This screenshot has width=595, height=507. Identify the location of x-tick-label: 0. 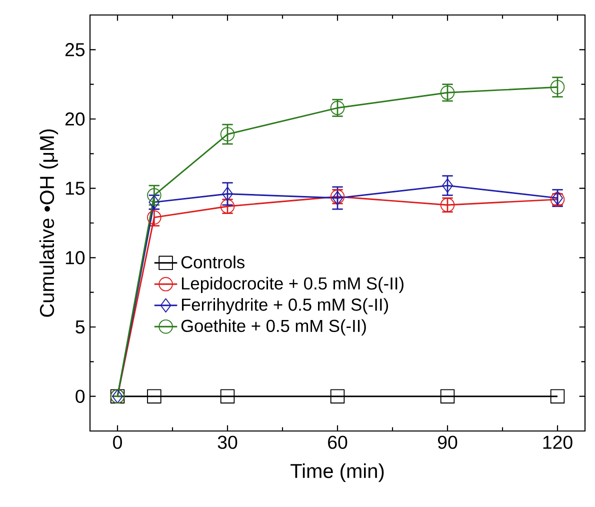
(117, 442).